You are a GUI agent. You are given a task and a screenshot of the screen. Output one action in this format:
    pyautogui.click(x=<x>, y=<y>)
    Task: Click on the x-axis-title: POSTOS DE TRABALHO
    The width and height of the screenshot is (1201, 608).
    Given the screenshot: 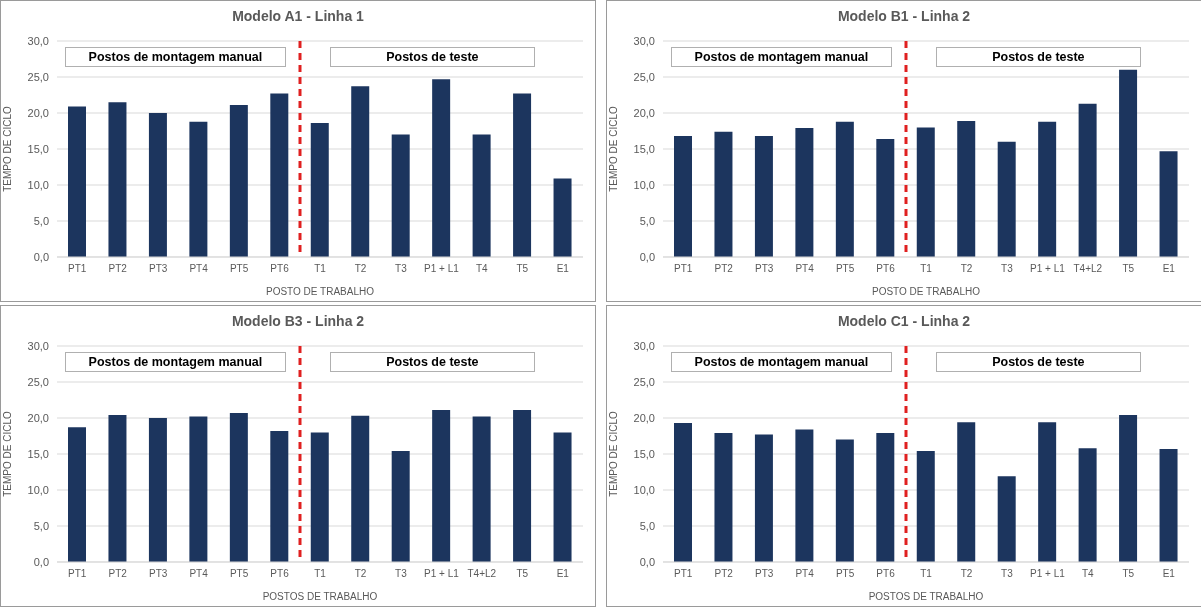 What is the action you would take?
    pyautogui.click(x=926, y=596)
    